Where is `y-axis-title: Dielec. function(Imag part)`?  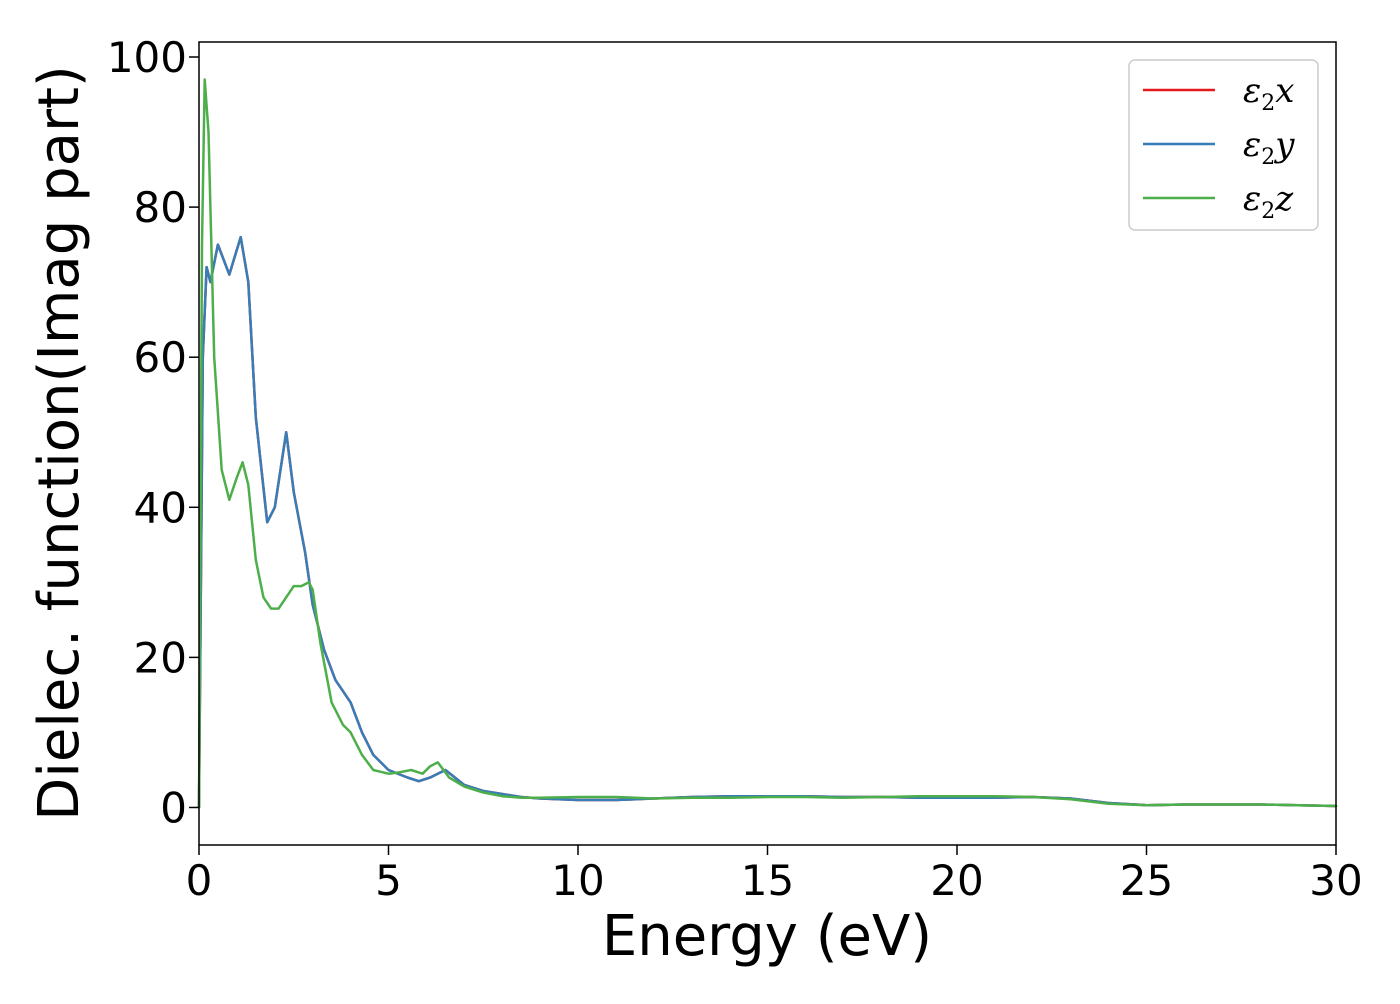 y-axis-title: Dielec. function(Imag part) is located at coordinates (59, 443).